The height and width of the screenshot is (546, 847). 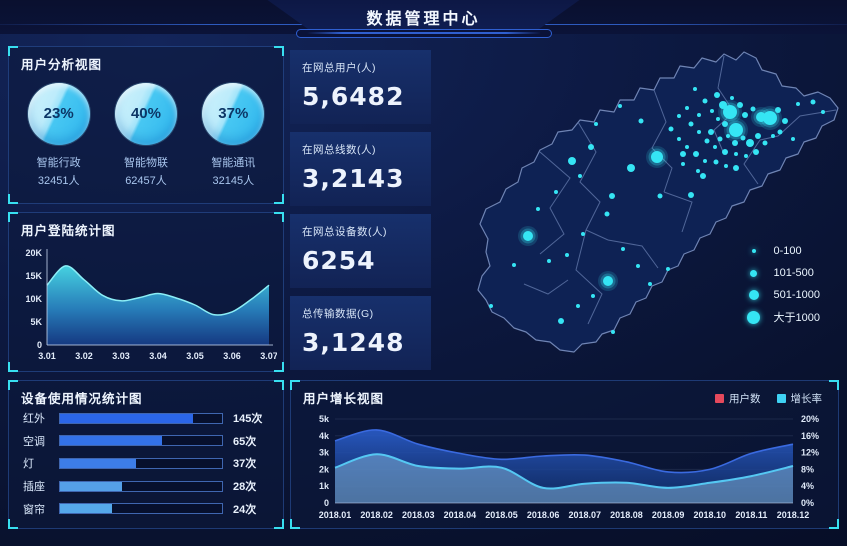 I want to click on svg-text: 2018.11, so click(x=751, y=515).